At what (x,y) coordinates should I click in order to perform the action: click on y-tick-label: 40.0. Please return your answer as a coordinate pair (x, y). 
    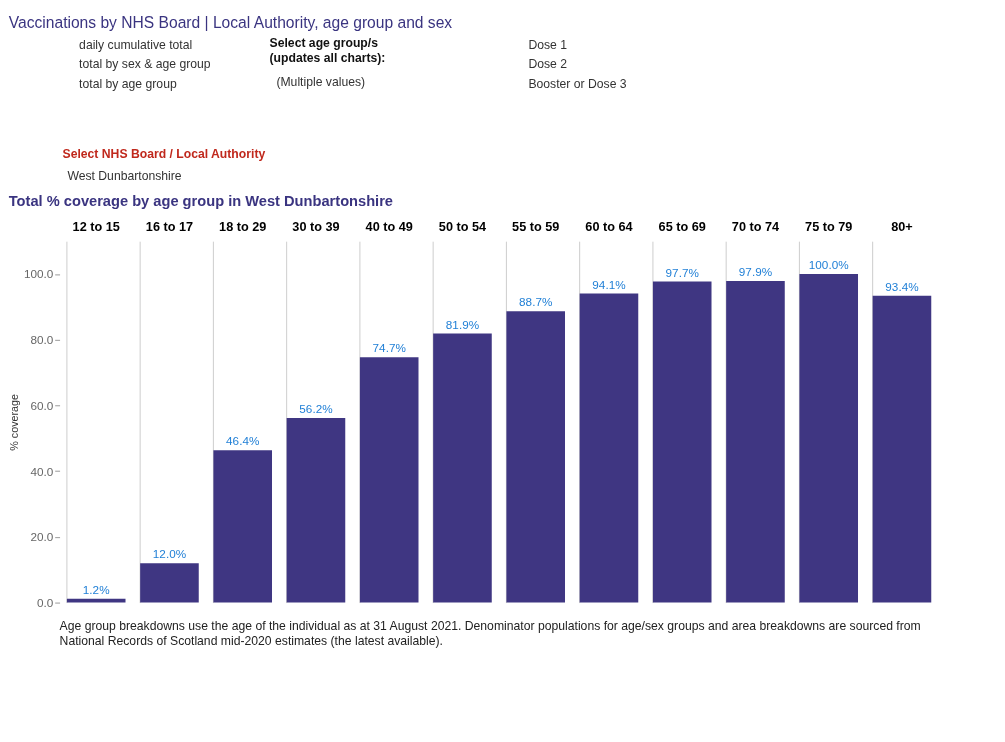
    Looking at the image, I should click on (42, 471).